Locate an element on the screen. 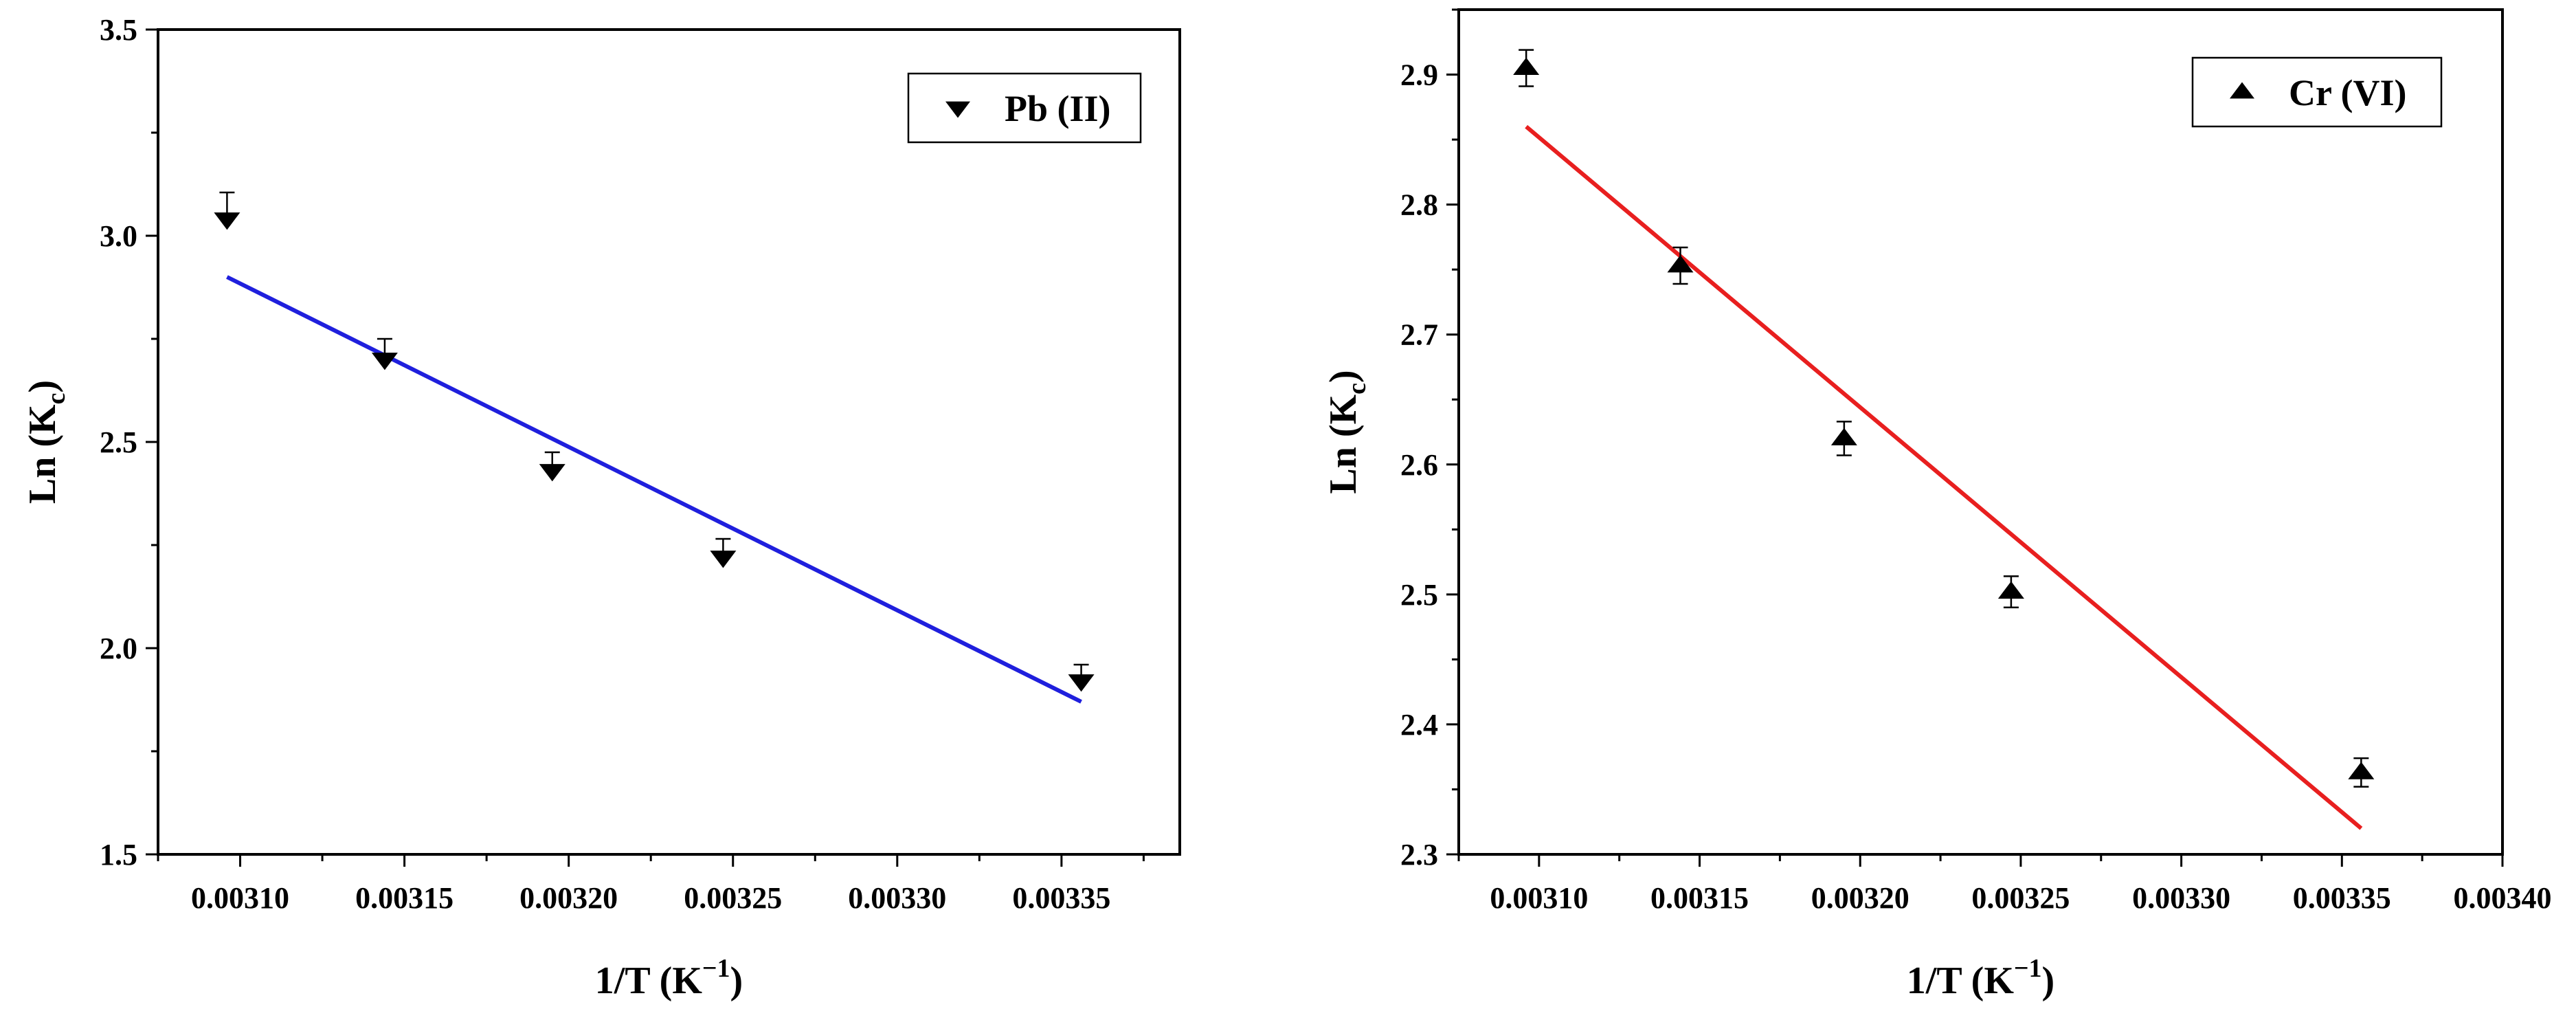 This screenshot has width=2576, height=1020. legend-label: Cr (VI) is located at coordinates (2347, 92).